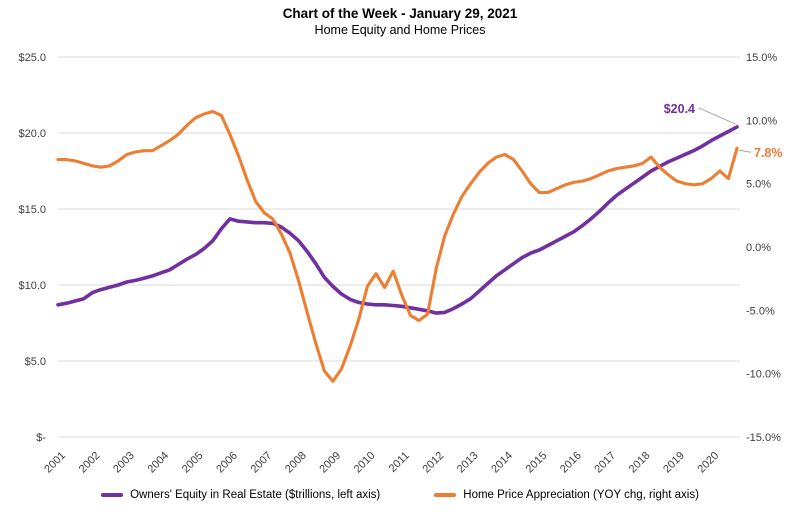 This screenshot has width=800, height=518. Describe the element at coordinates (262, 463) in the screenshot. I see `x-axis-tick-label: 2007` at that location.